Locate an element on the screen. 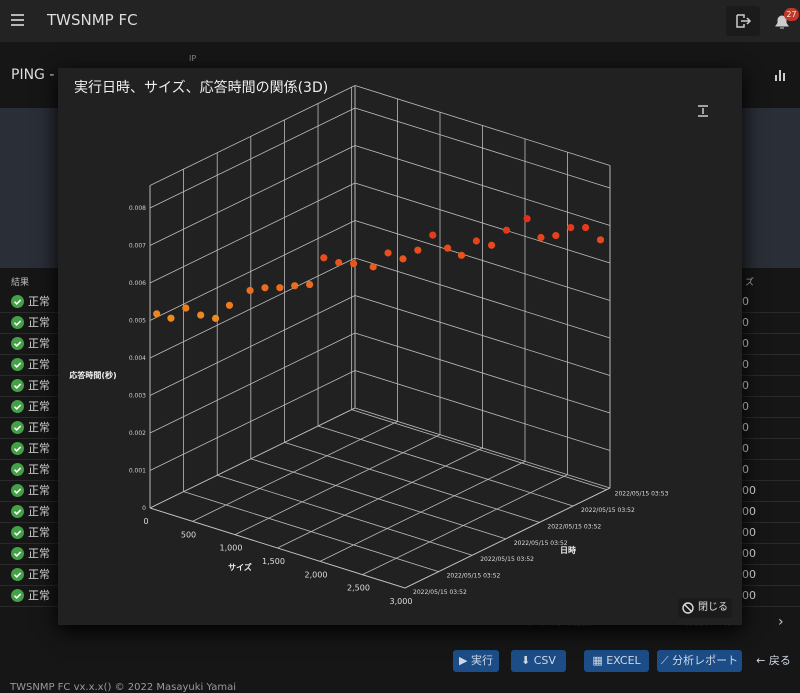  notification-badge: 27 is located at coordinates (791, 14).